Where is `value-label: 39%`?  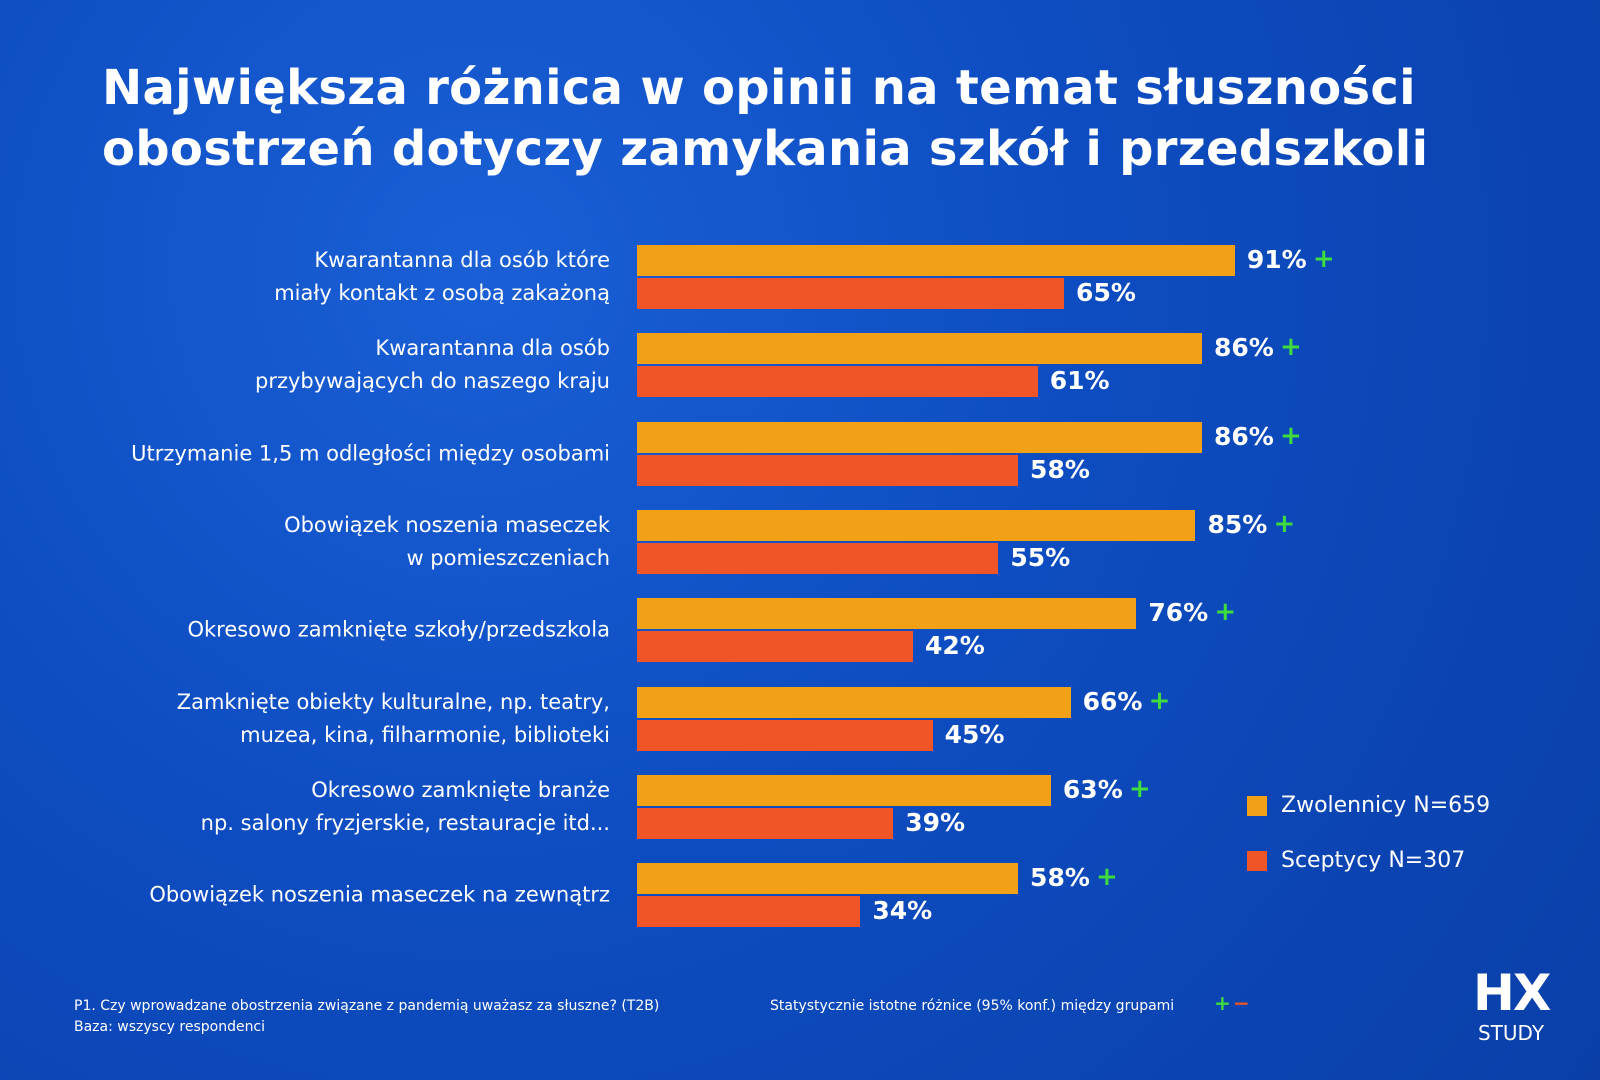
value-label: 39% is located at coordinates (935, 822).